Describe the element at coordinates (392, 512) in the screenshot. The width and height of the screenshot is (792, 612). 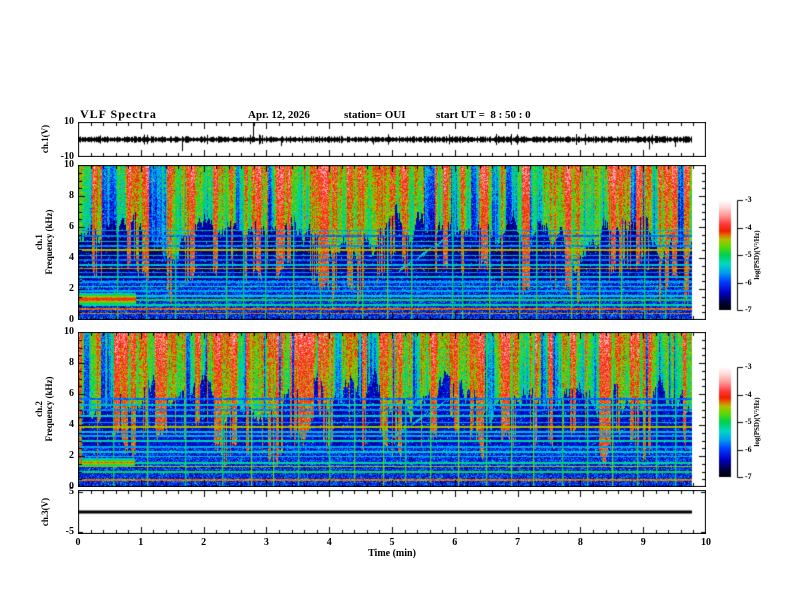
I see `ch3-waveform-panel` at that location.